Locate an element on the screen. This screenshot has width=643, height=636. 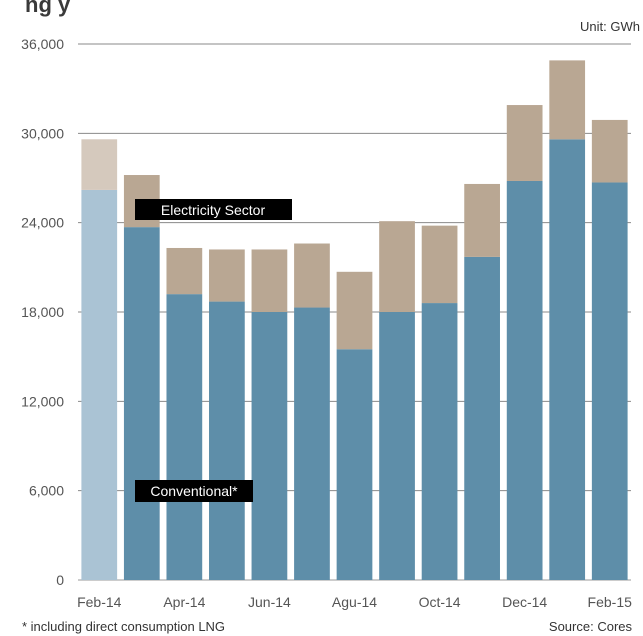
y-axis-ticks: 0 6,000 12,000 18,000 24,000 30,000 36,000 is located at coordinates (42, 312).